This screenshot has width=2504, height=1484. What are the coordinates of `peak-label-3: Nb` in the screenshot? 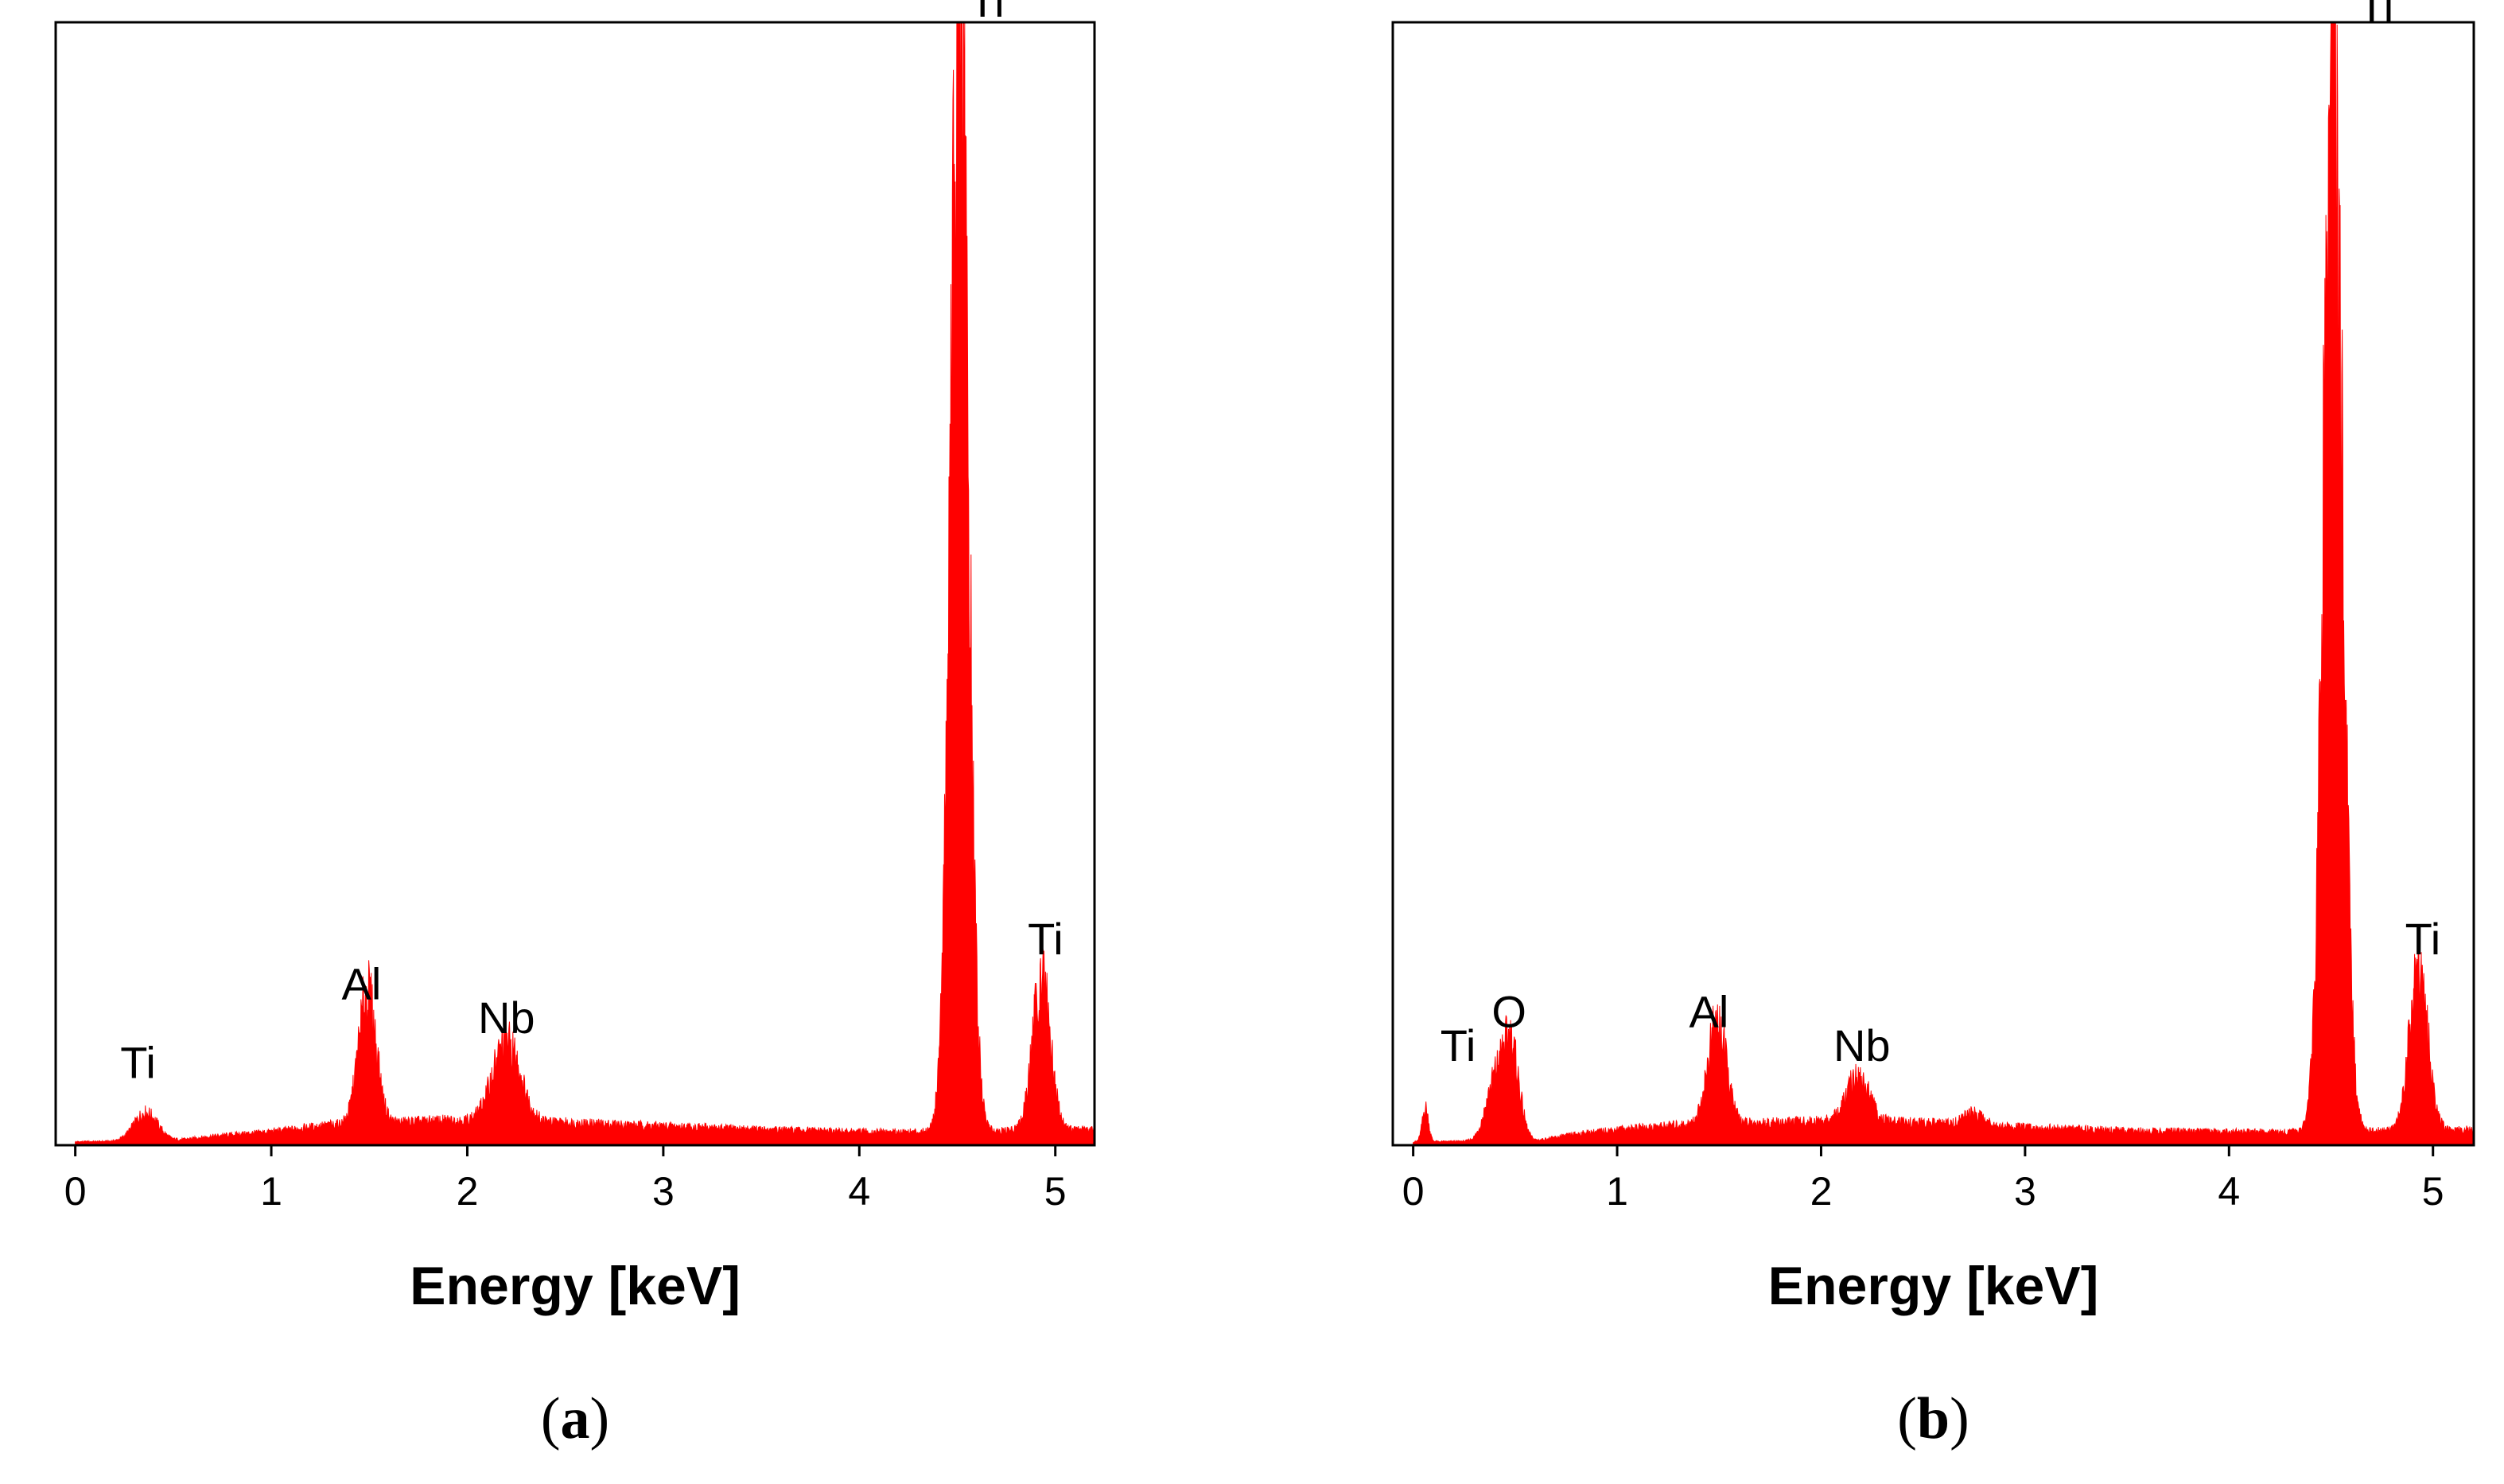 It's located at (1862, 1045).